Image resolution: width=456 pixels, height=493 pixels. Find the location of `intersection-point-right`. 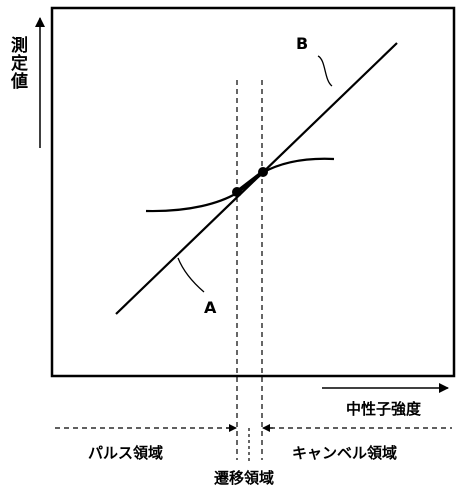

intersection-point-right is located at coordinates (263, 172).